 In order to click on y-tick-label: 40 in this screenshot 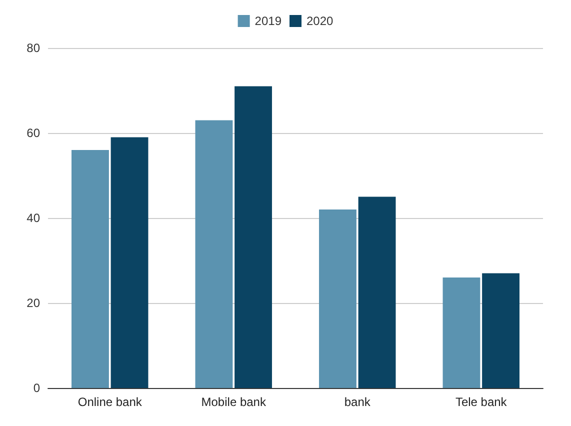, I will do `click(33, 218)`.